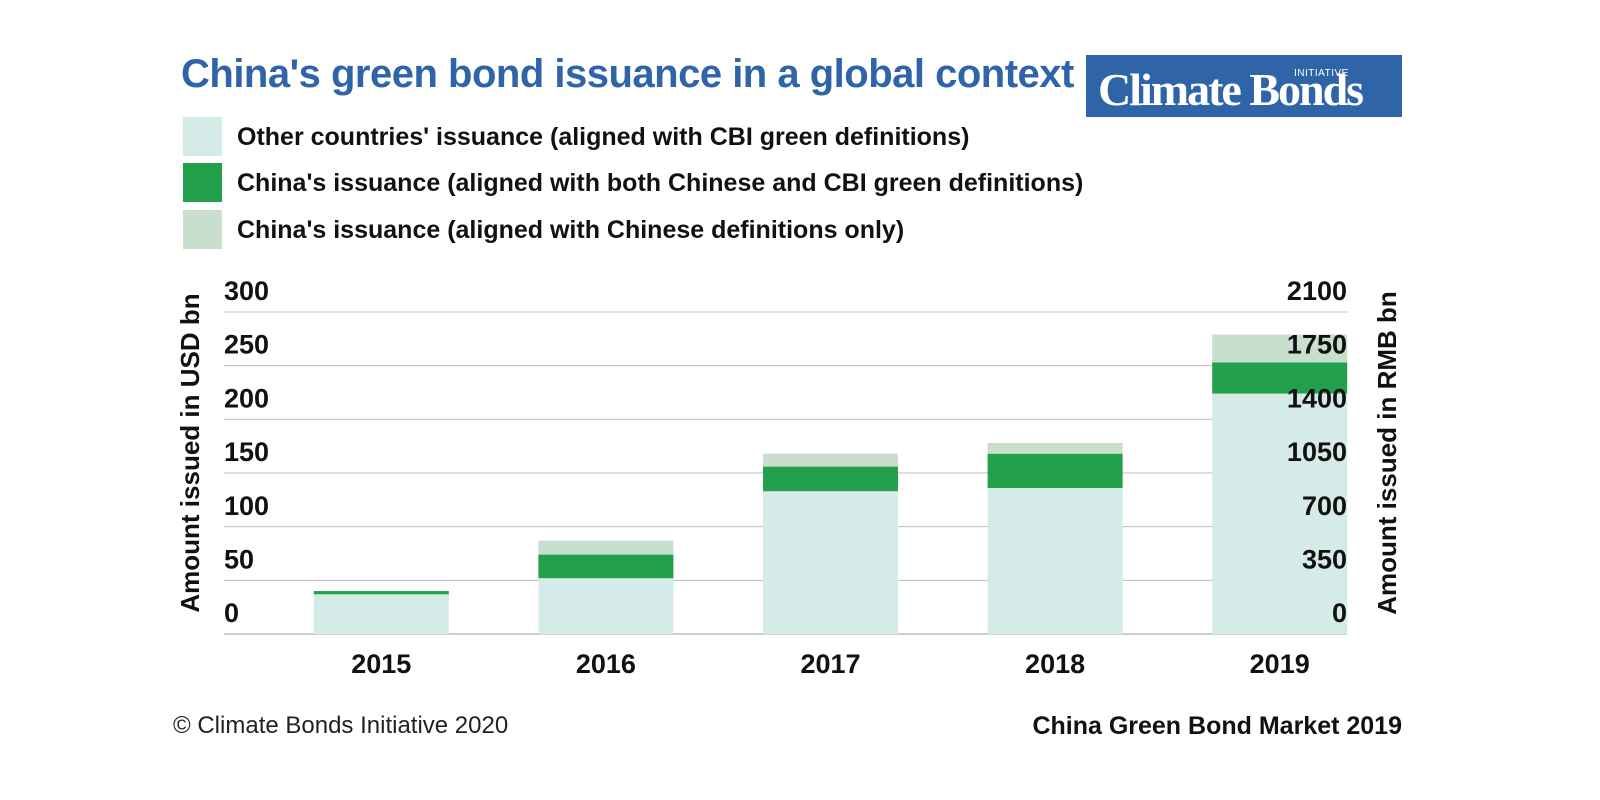 Image resolution: width=1600 pixels, height=800 pixels. Describe the element at coordinates (341, 725) in the screenshot. I see `copyright-text: © Climate Bonds Initiative 2020` at that location.